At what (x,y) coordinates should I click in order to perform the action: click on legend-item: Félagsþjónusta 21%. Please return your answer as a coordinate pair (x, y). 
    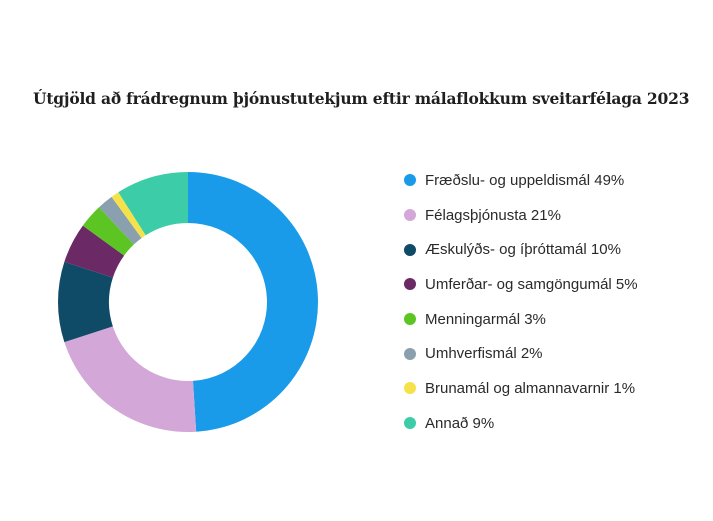
    Looking at the image, I should click on (521, 215).